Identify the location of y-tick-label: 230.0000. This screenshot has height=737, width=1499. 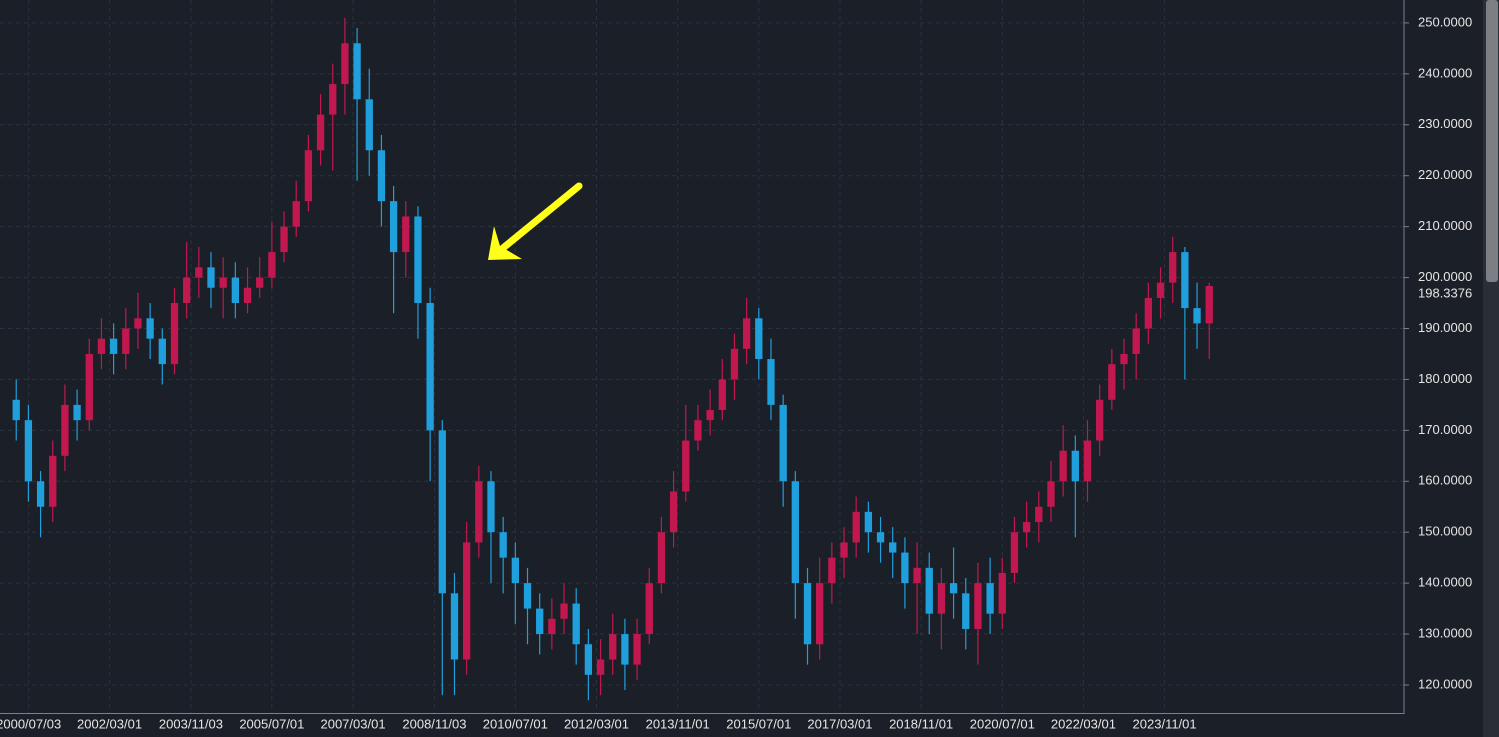
(1445, 123).